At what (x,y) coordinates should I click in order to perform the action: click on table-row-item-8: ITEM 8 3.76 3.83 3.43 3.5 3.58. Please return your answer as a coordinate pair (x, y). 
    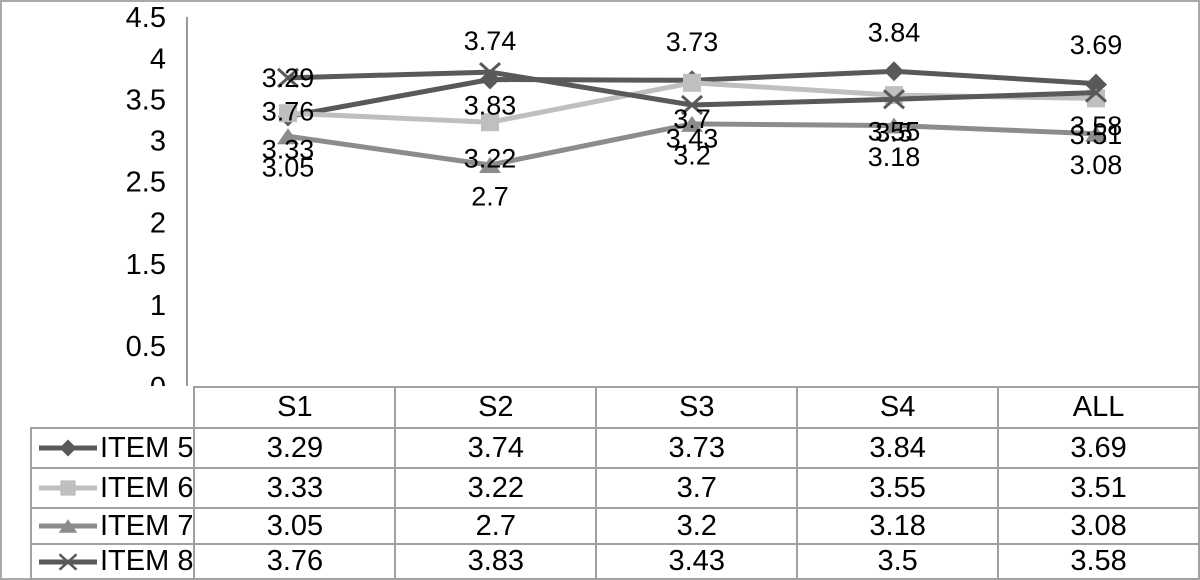
    Looking at the image, I should click on (614, 561).